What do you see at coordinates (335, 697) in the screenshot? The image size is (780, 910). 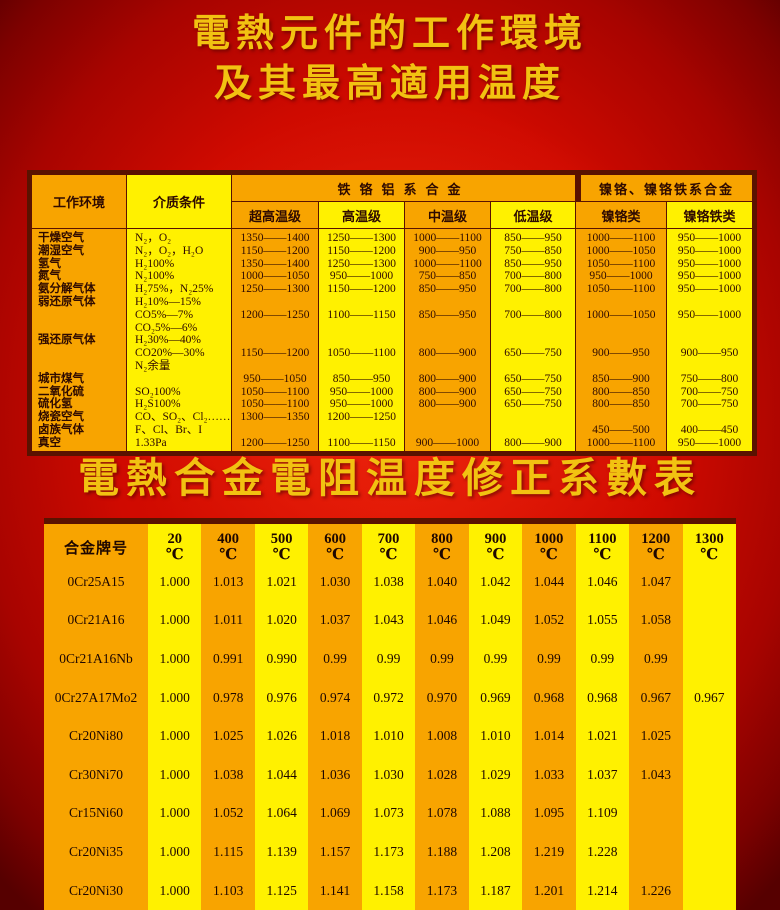 I see `coef-value-cell: 0.974` at bounding box center [335, 697].